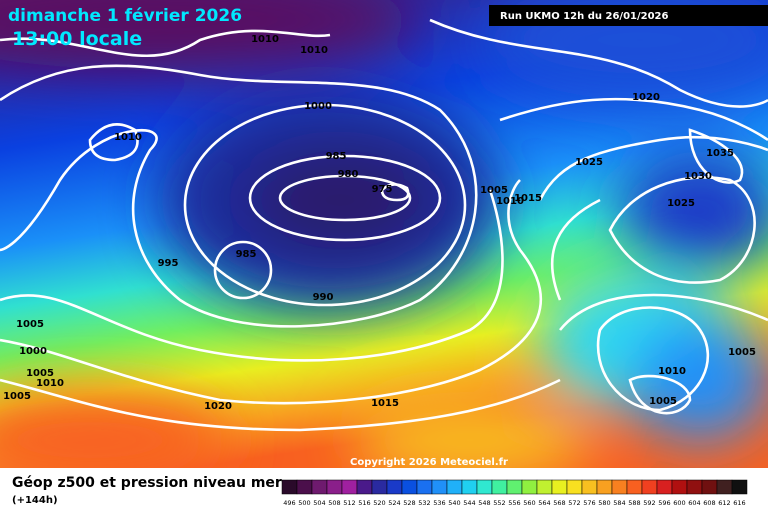 This screenshot has height=512, width=768. What do you see at coordinates (409, 503) in the screenshot?
I see `legend-label: 528` at bounding box center [409, 503].